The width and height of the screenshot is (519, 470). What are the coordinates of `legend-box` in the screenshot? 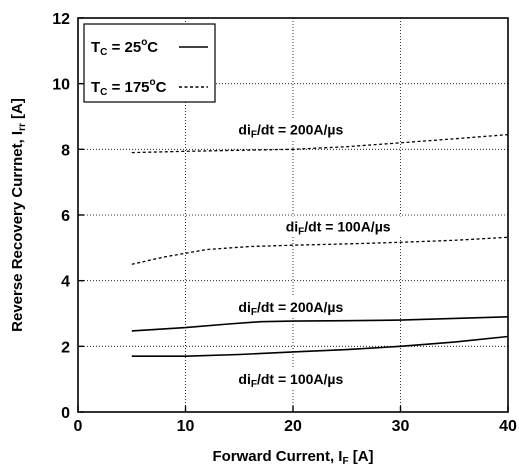 It's located at (149, 63).